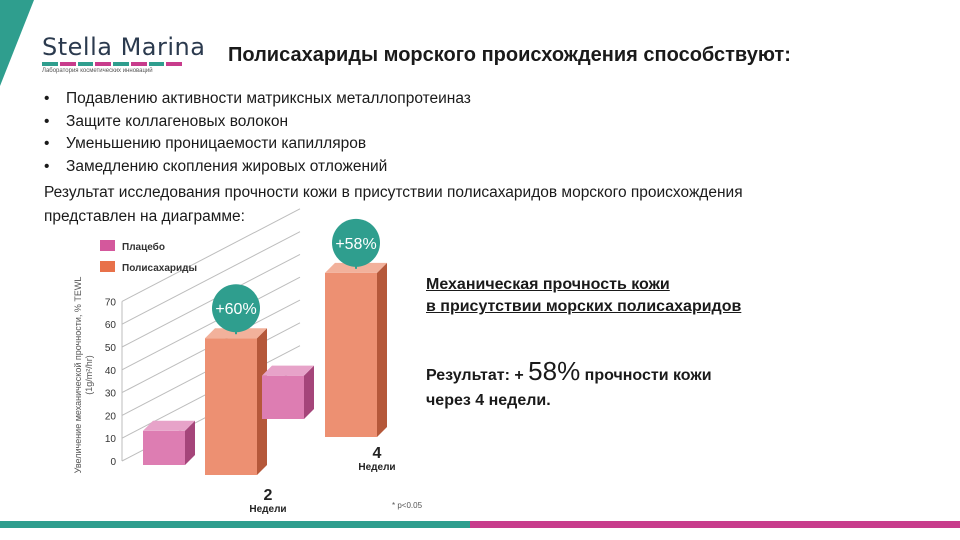  Describe the element at coordinates (584, 306) in the screenshot. I see `chart-subtitle-line: в присутствии морских полисахаридов` at that location.